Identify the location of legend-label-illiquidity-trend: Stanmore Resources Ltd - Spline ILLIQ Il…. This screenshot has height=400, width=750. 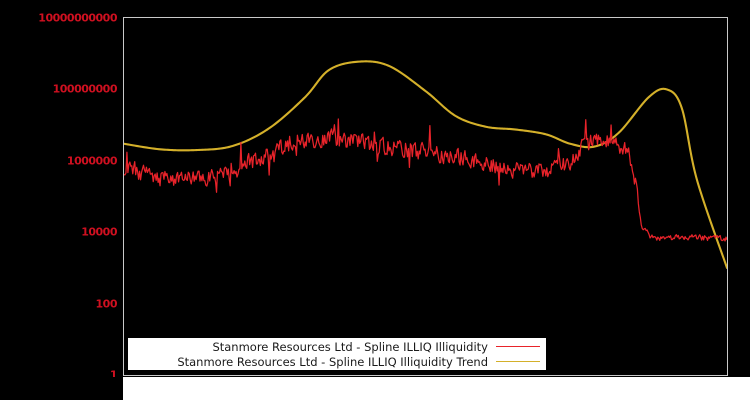
(332, 361).